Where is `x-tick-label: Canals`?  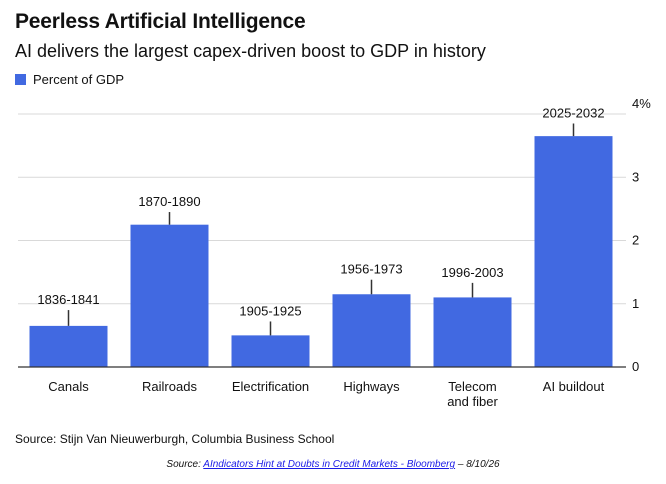
x-tick-label: Canals is located at coordinates (68, 386).